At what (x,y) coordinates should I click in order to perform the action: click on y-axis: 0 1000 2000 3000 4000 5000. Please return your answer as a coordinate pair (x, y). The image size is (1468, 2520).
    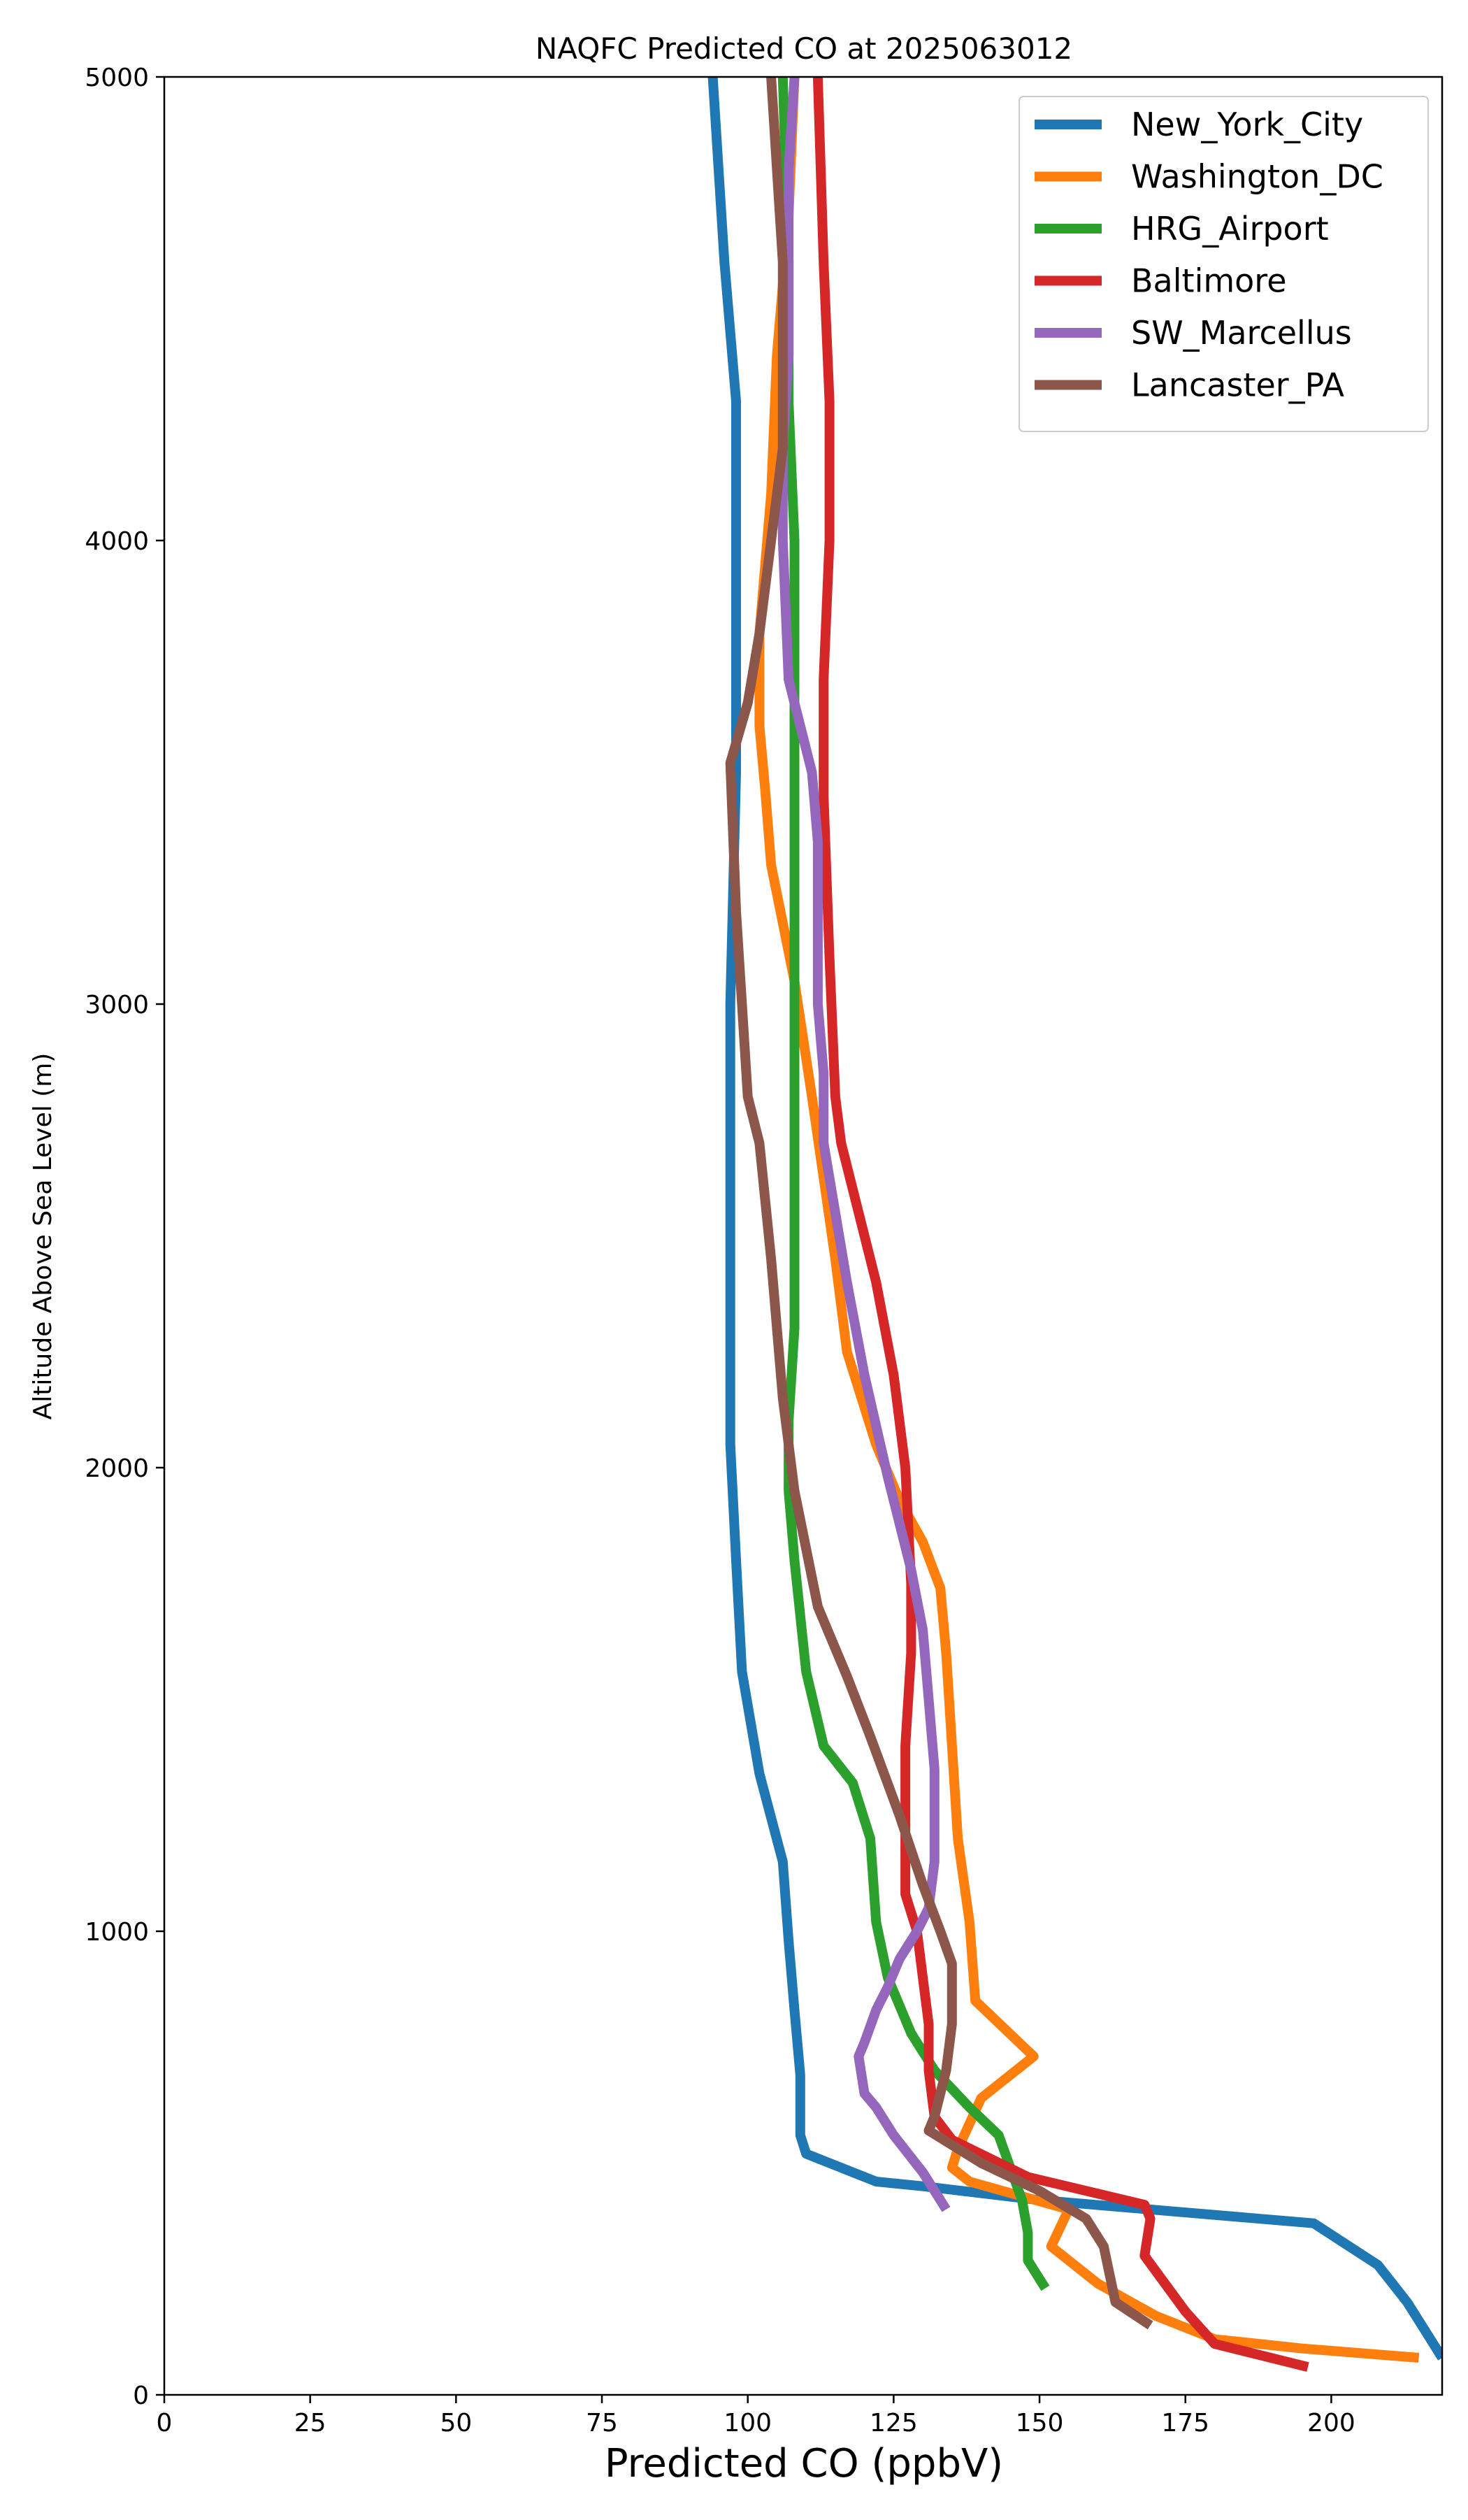
    Looking at the image, I should click on (124, 1237).